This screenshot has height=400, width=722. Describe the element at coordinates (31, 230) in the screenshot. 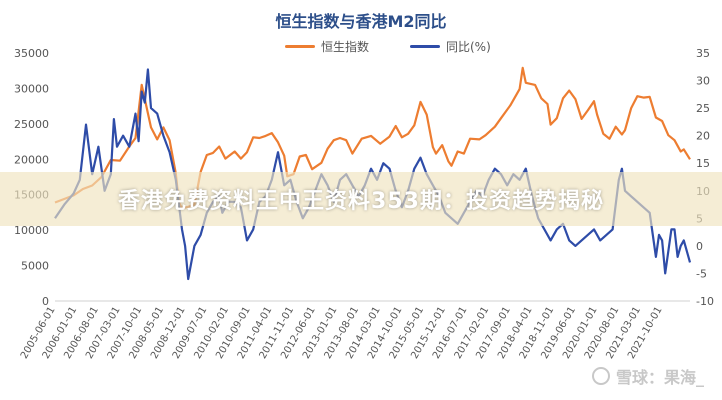

I see `y-left-tick-label: 10000` at that location.